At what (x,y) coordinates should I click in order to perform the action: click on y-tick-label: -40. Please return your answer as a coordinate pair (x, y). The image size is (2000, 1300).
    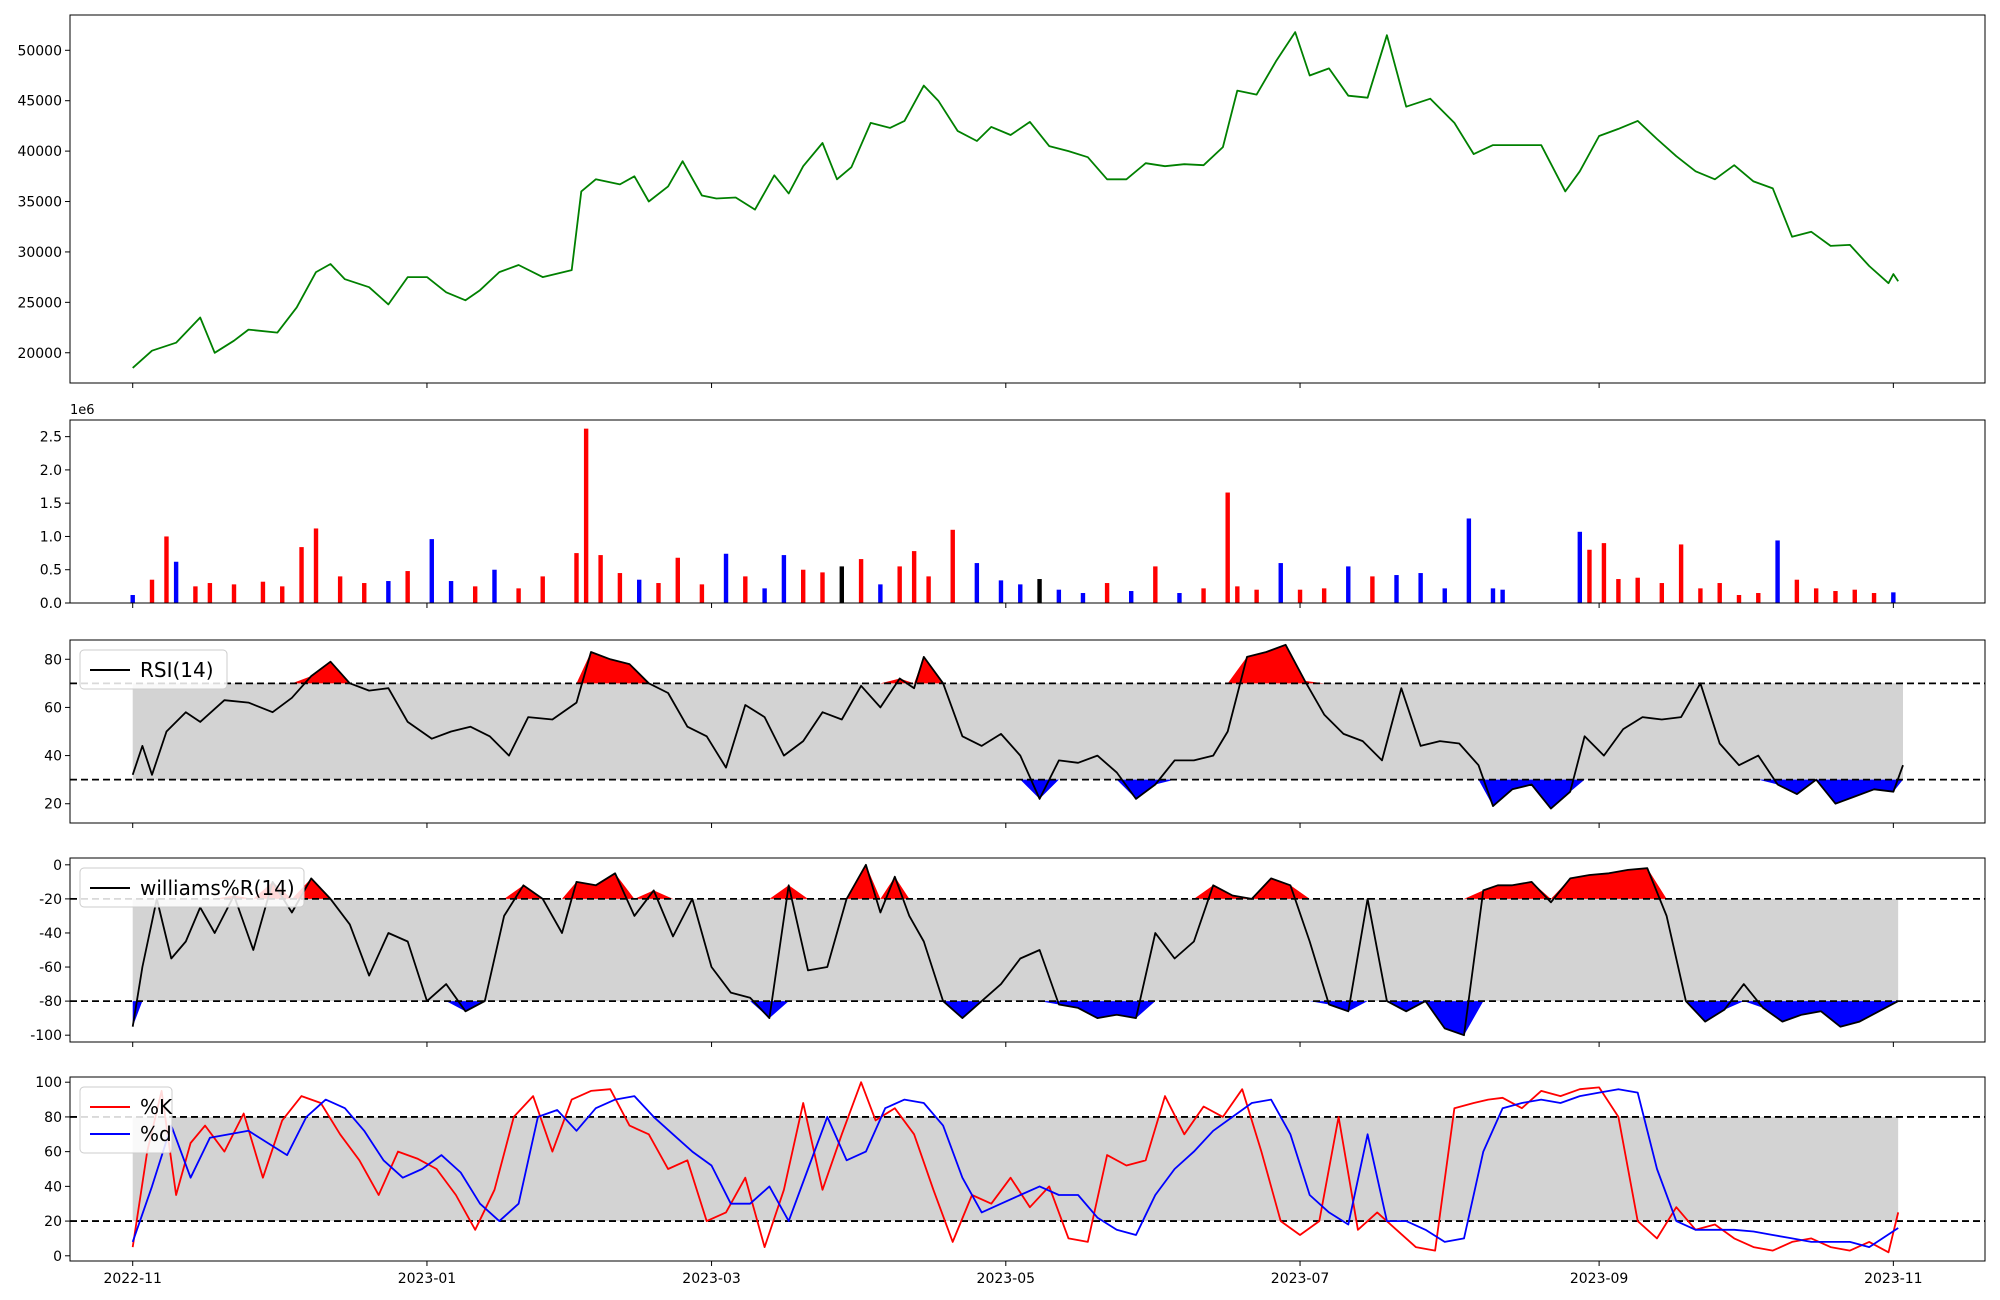
    Looking at the image, I should click on (50, 934).